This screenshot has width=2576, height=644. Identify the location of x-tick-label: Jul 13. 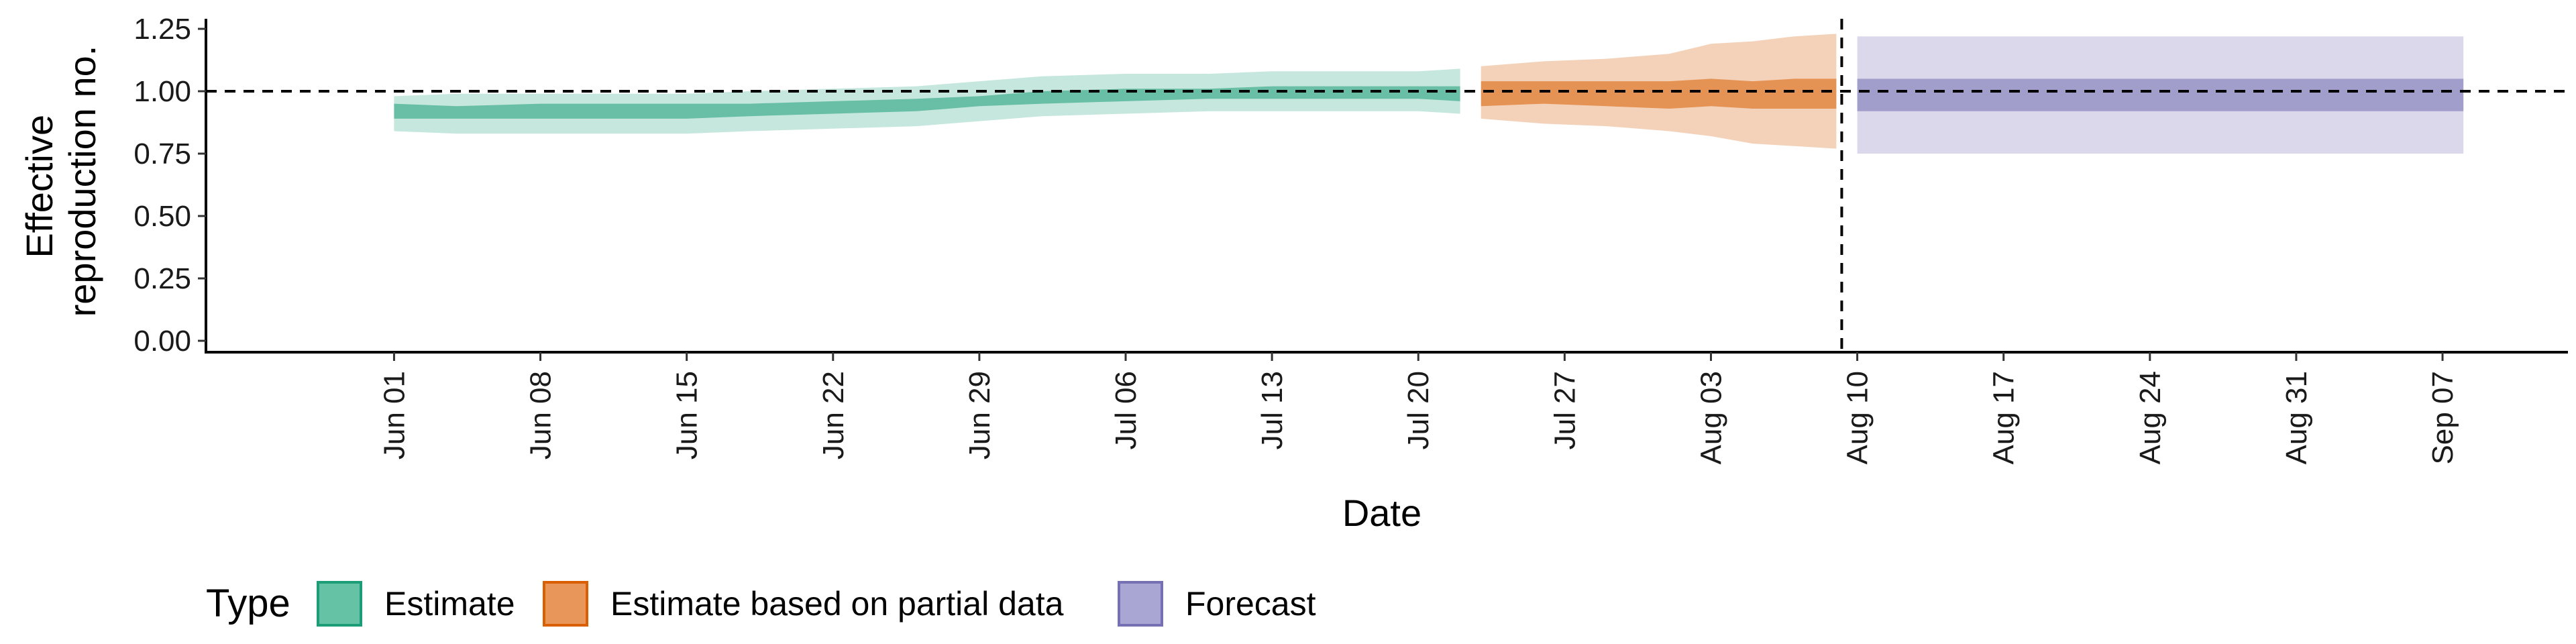
(1272, 410).